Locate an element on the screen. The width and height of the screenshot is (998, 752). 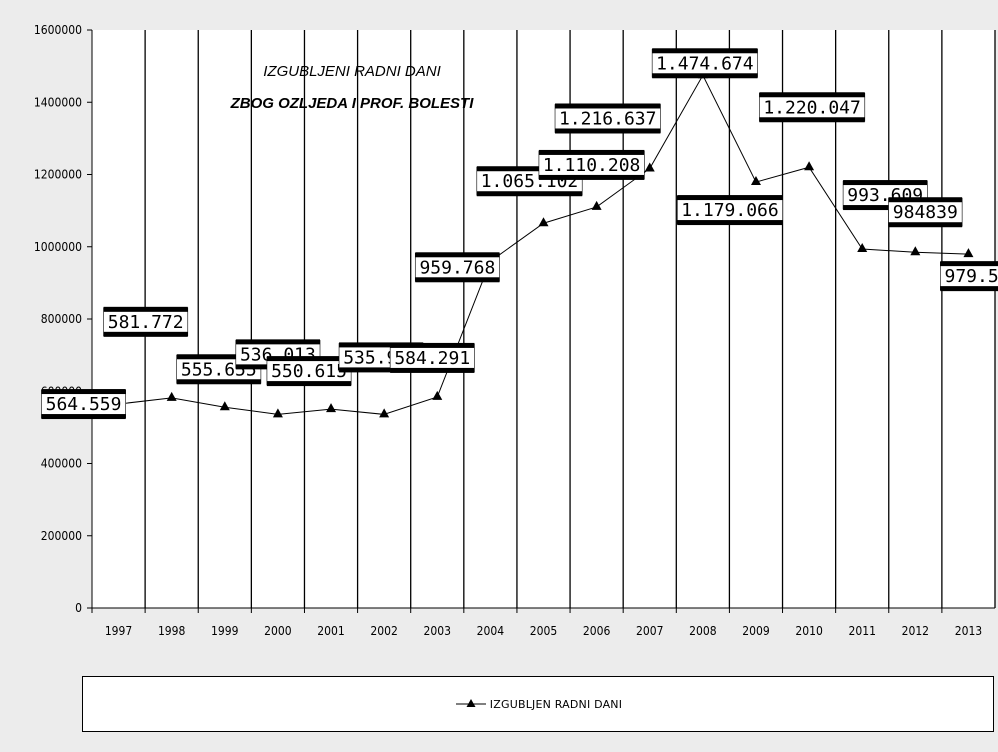
x-tick-label: 2000 is located at coordinates (278, 631).